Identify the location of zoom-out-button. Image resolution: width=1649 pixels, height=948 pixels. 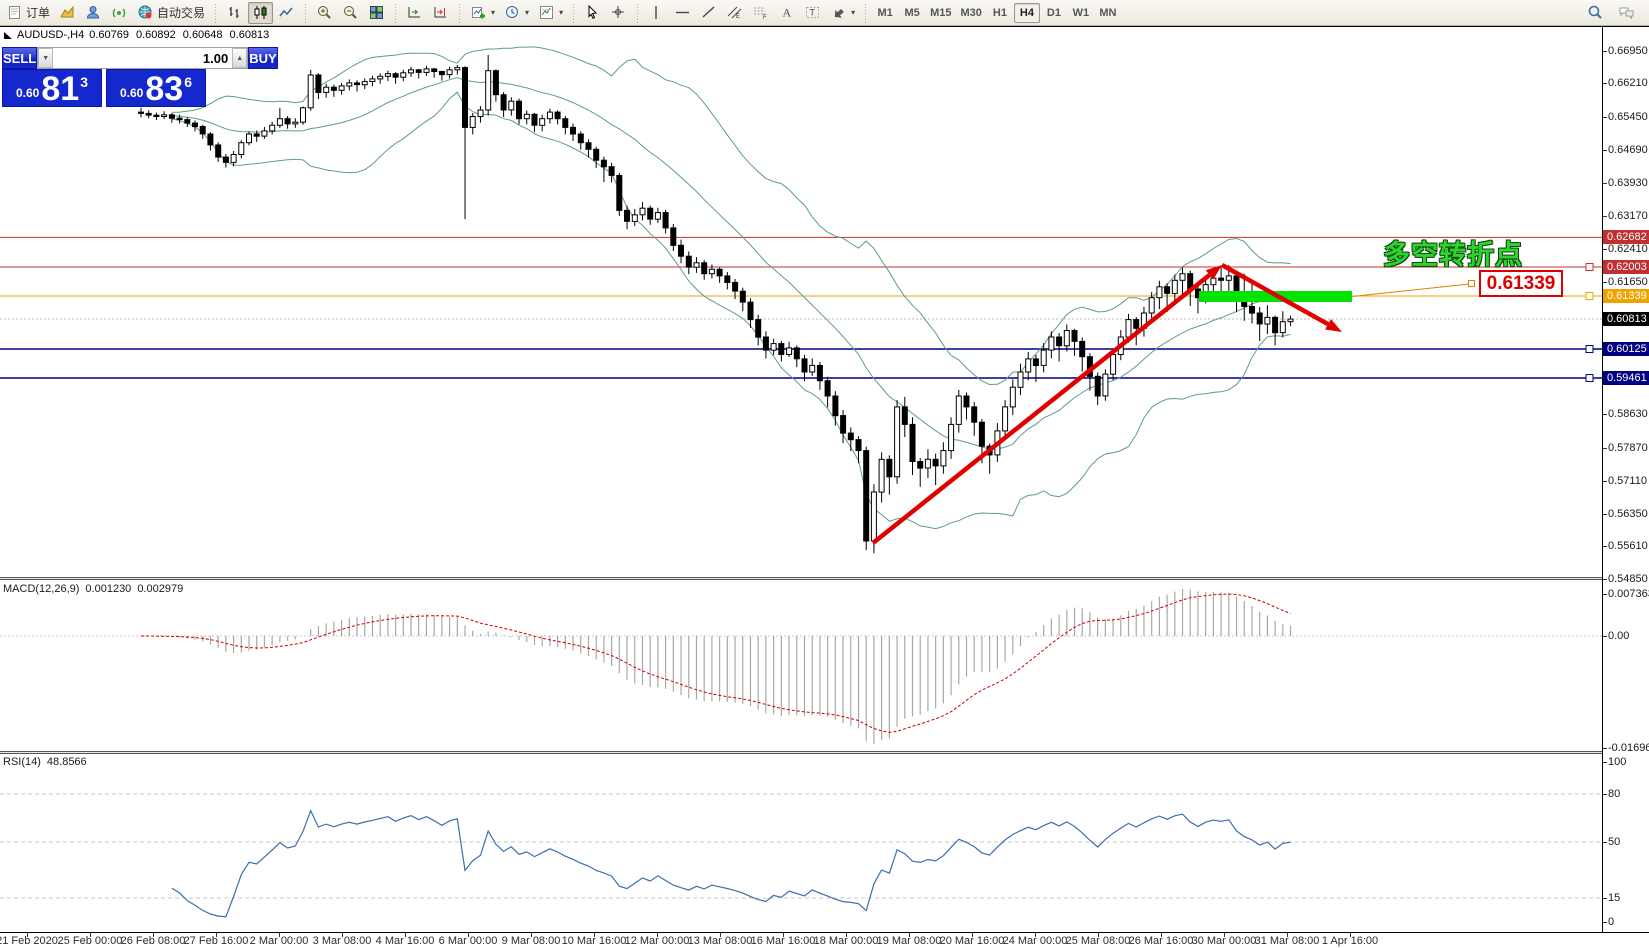
(350, 13).